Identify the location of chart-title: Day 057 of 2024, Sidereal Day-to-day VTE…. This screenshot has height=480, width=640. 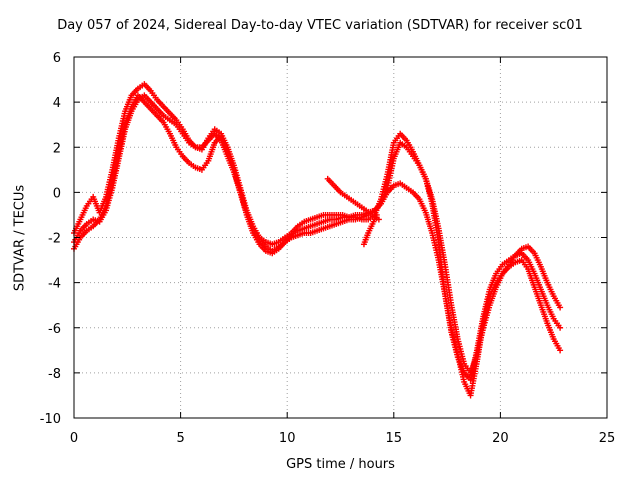
(320, 25).